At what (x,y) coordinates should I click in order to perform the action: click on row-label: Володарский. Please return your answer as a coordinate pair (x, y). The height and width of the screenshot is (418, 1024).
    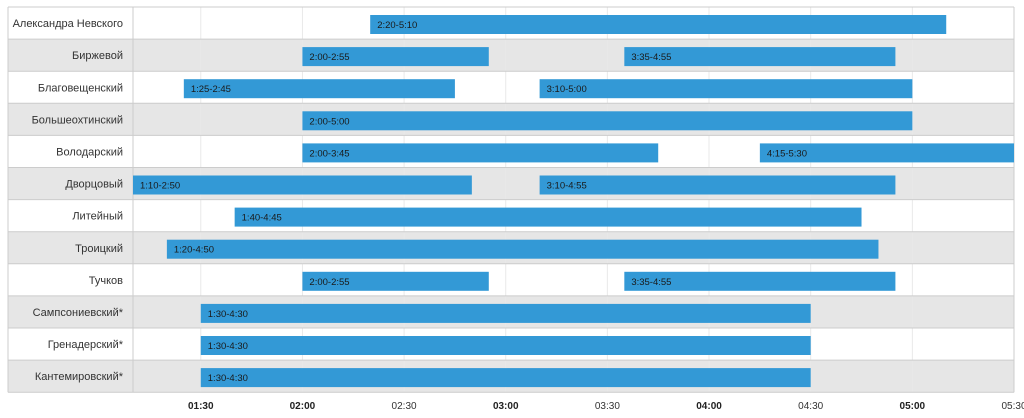
    Looking at the image, I should click on (89, 152).